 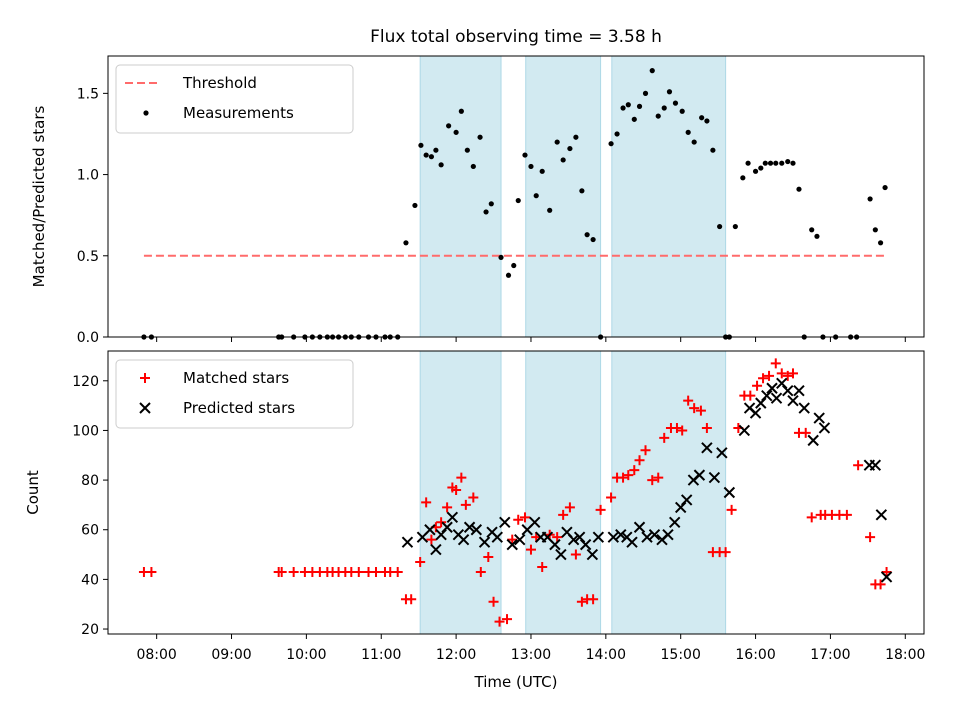 What do you see at coordinates (90, 580) in the screenshot?
I see `y-tick-label: 40` at bounding box center [90, 580].